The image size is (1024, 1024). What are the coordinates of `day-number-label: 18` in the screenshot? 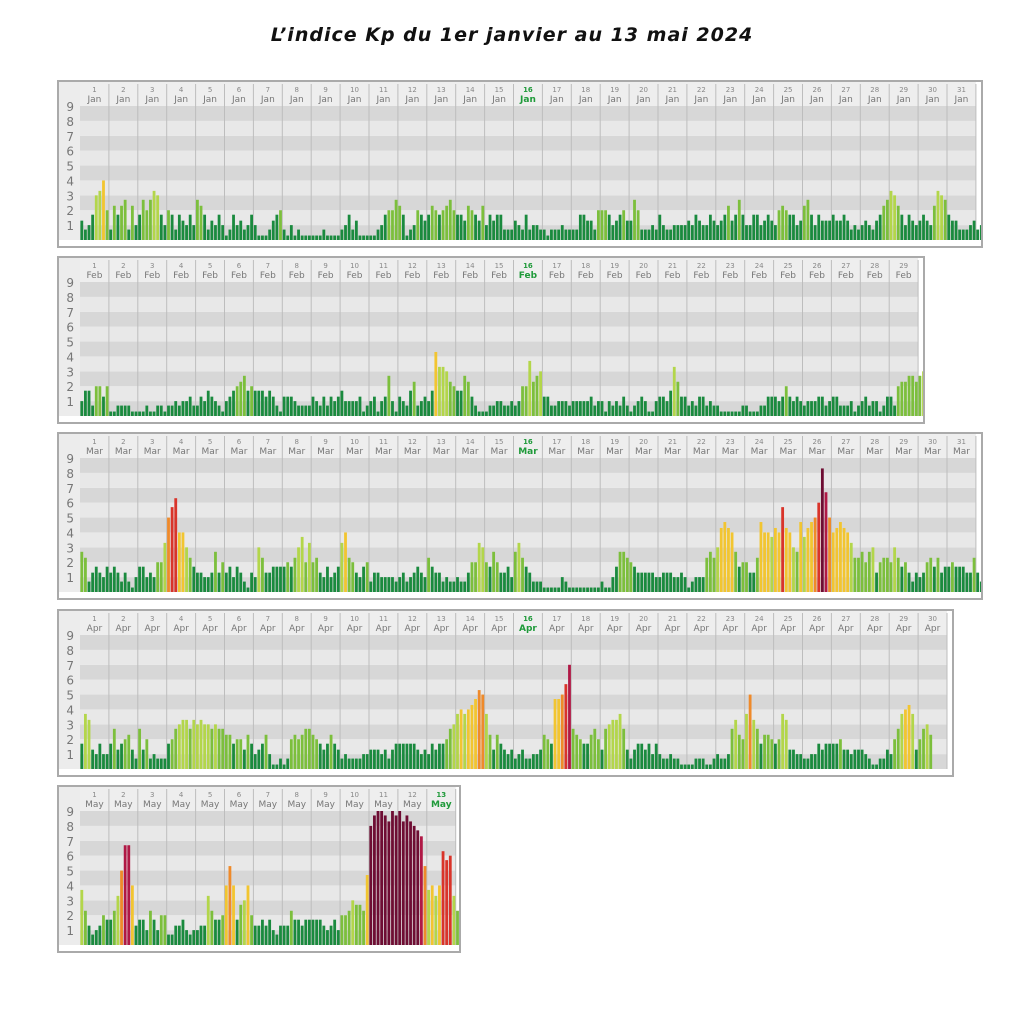 It's located at (585, 442).